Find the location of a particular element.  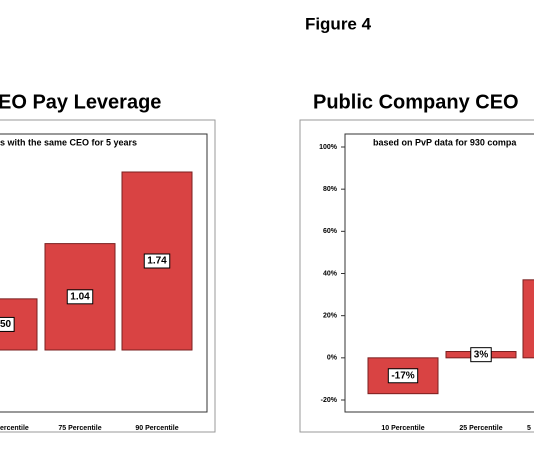

y-tick-label: 0% is located at coordinates (332, 358).